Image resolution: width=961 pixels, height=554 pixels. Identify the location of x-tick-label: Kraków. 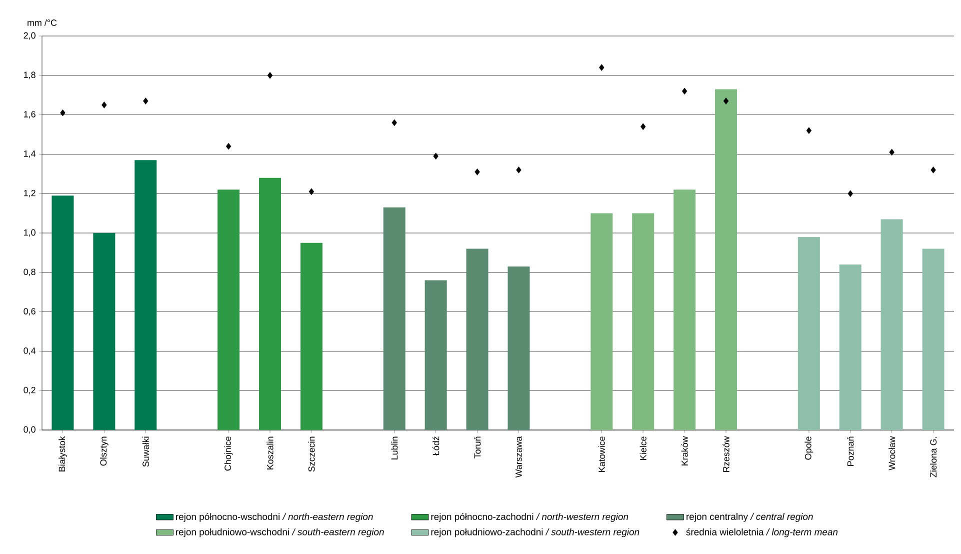
(684, 451).